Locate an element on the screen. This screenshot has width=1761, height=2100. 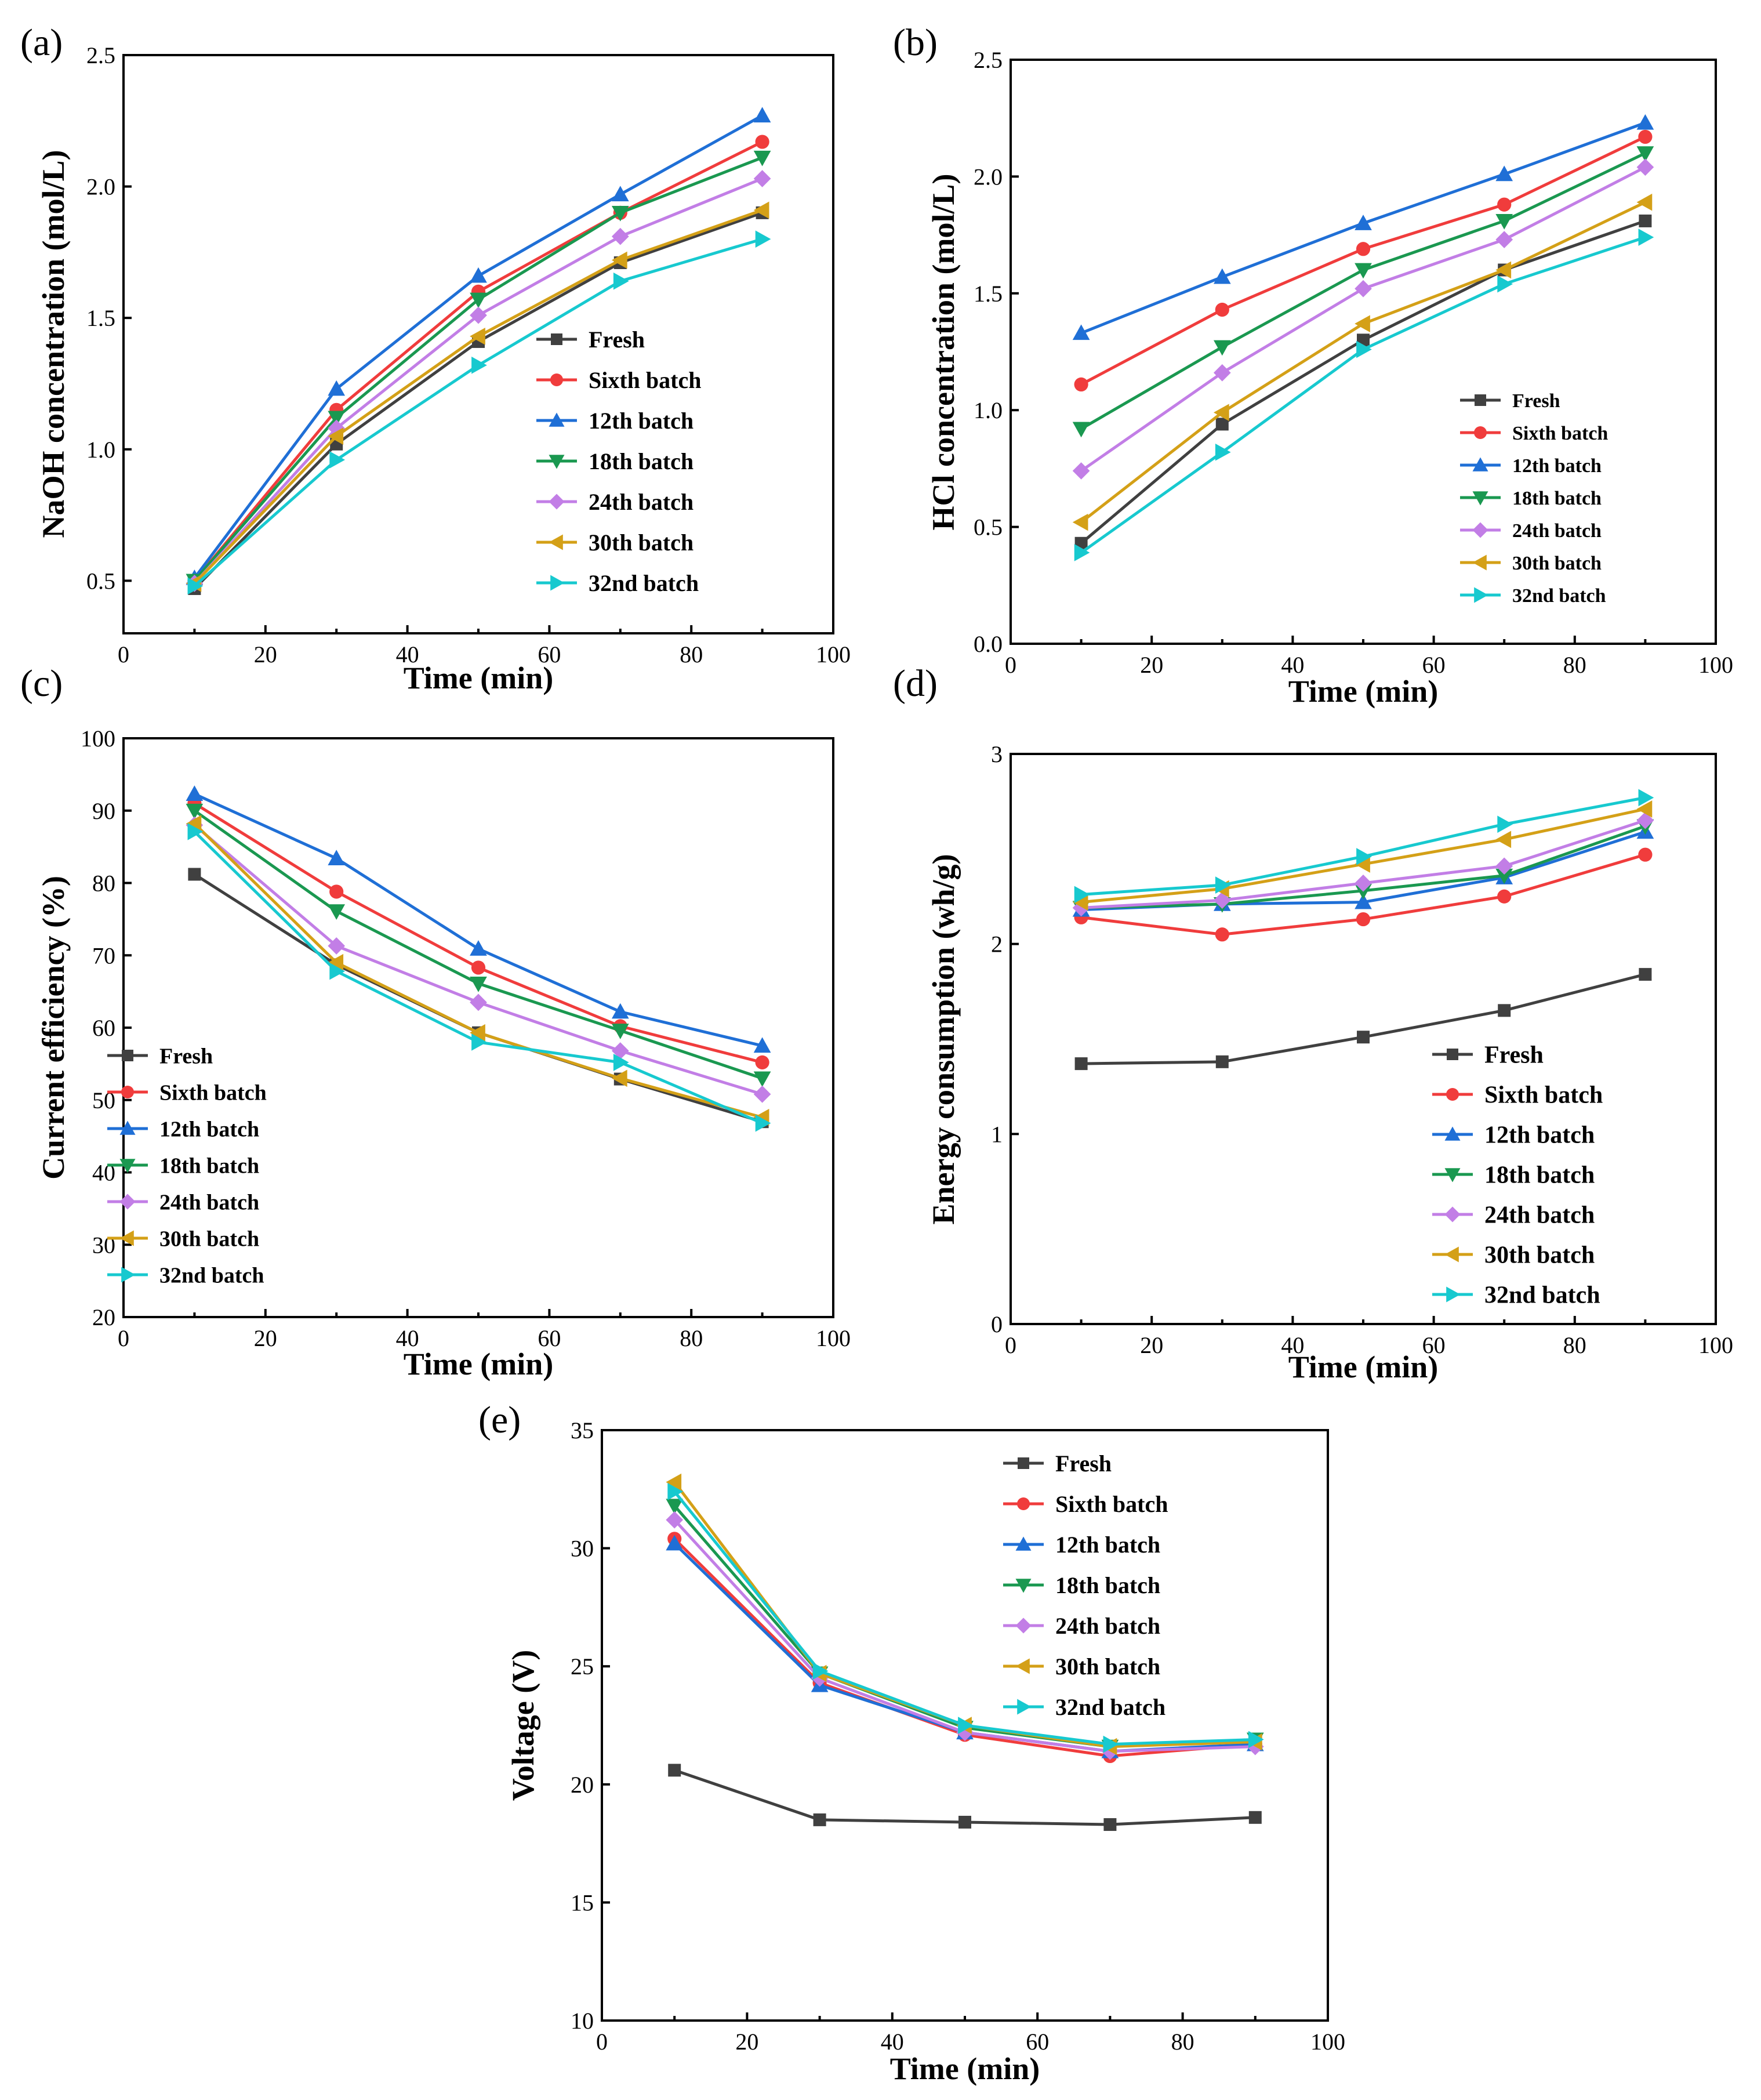
y-tick-label: 1.5 is located at coordinates (988, 294).